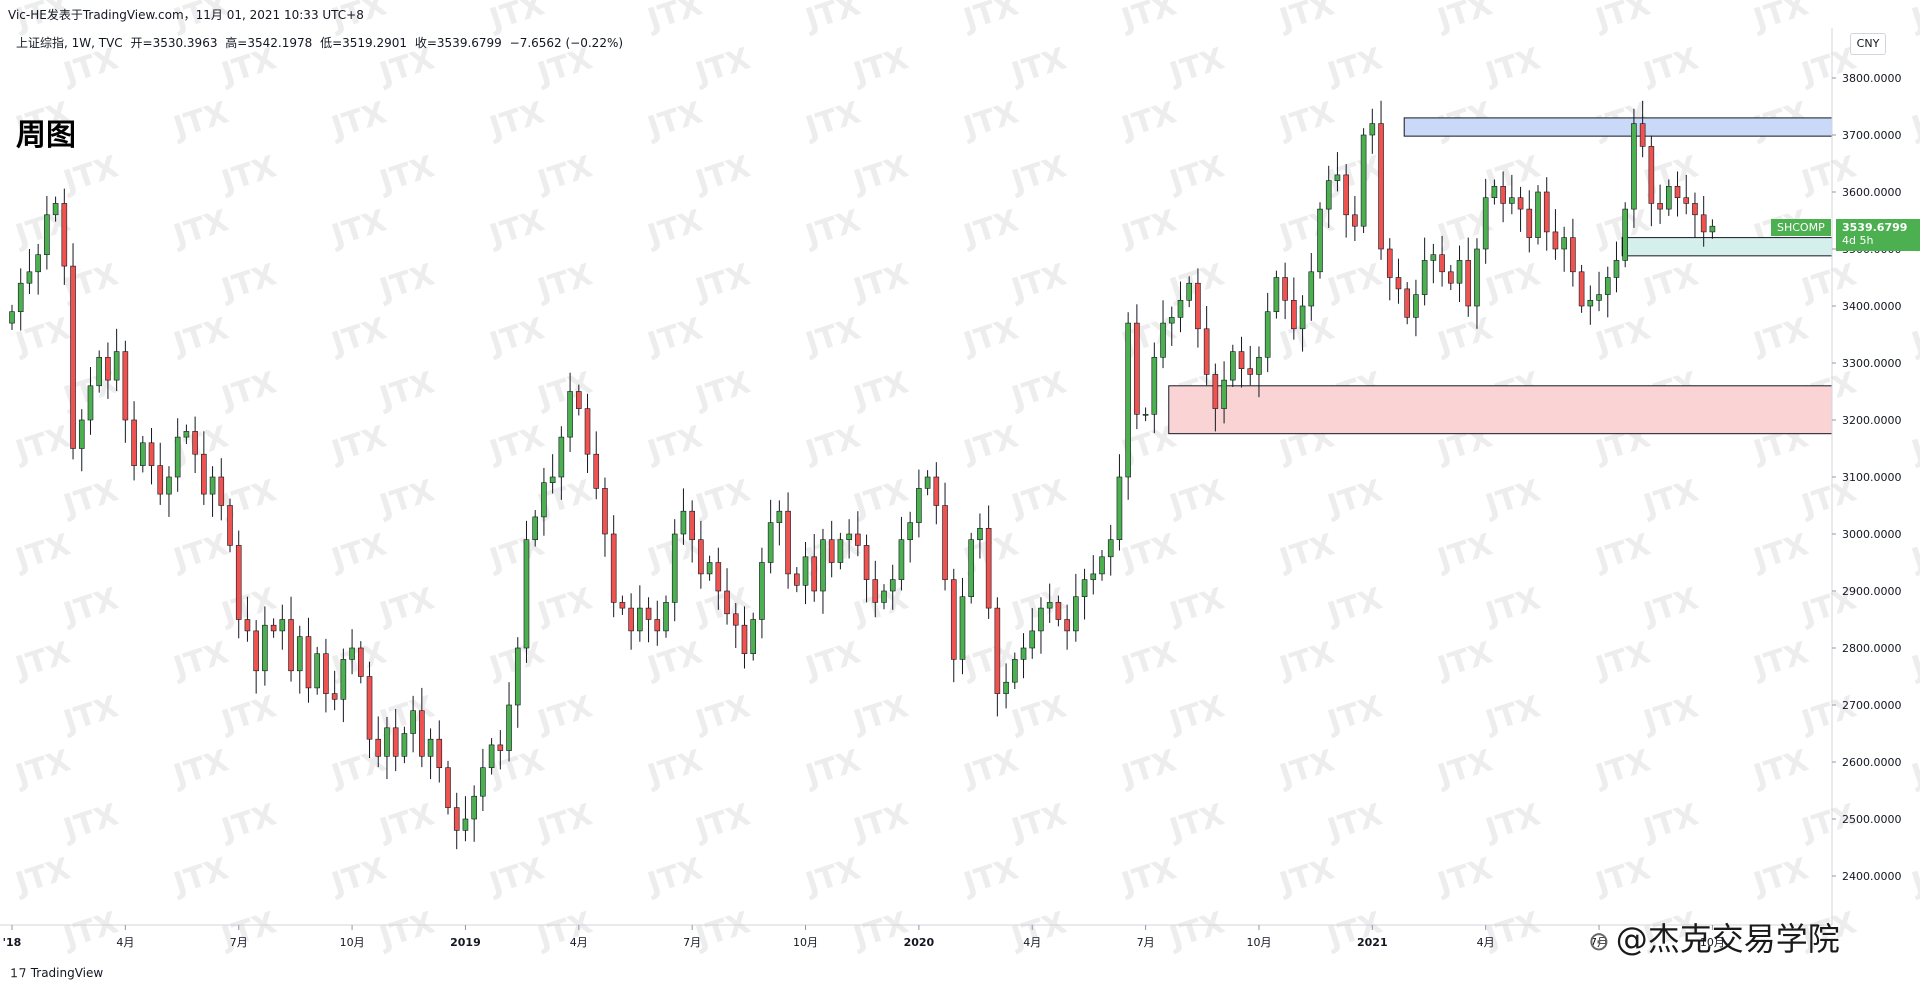  I want to click on y-tick-label: 2700.0000, so click(1872, 705).